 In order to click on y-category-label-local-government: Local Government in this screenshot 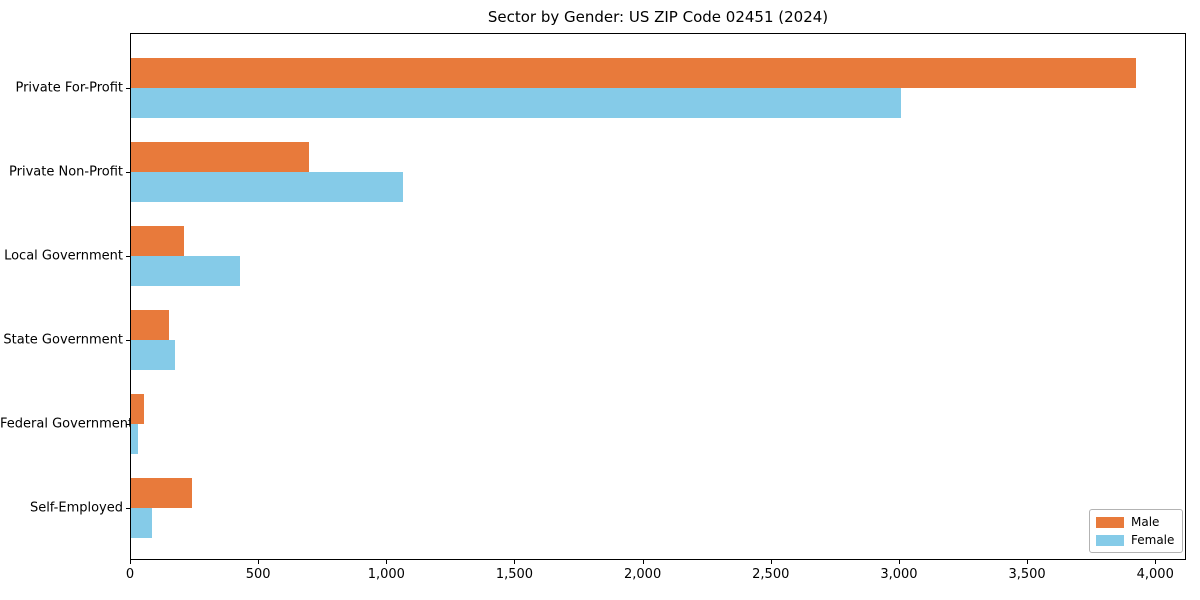, I will do `click(63, 256)`.